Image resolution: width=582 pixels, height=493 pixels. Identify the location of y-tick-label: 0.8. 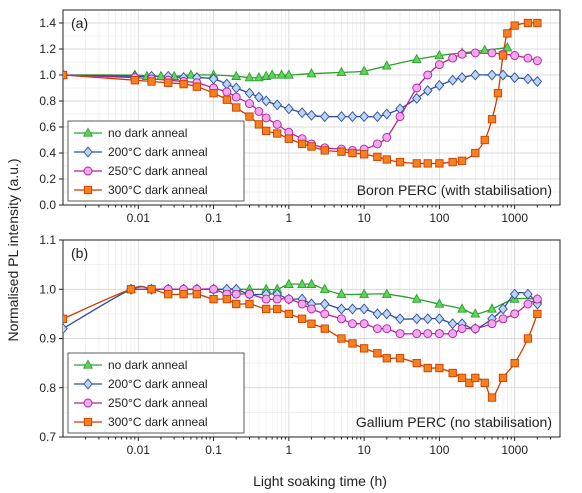
(47, 388).